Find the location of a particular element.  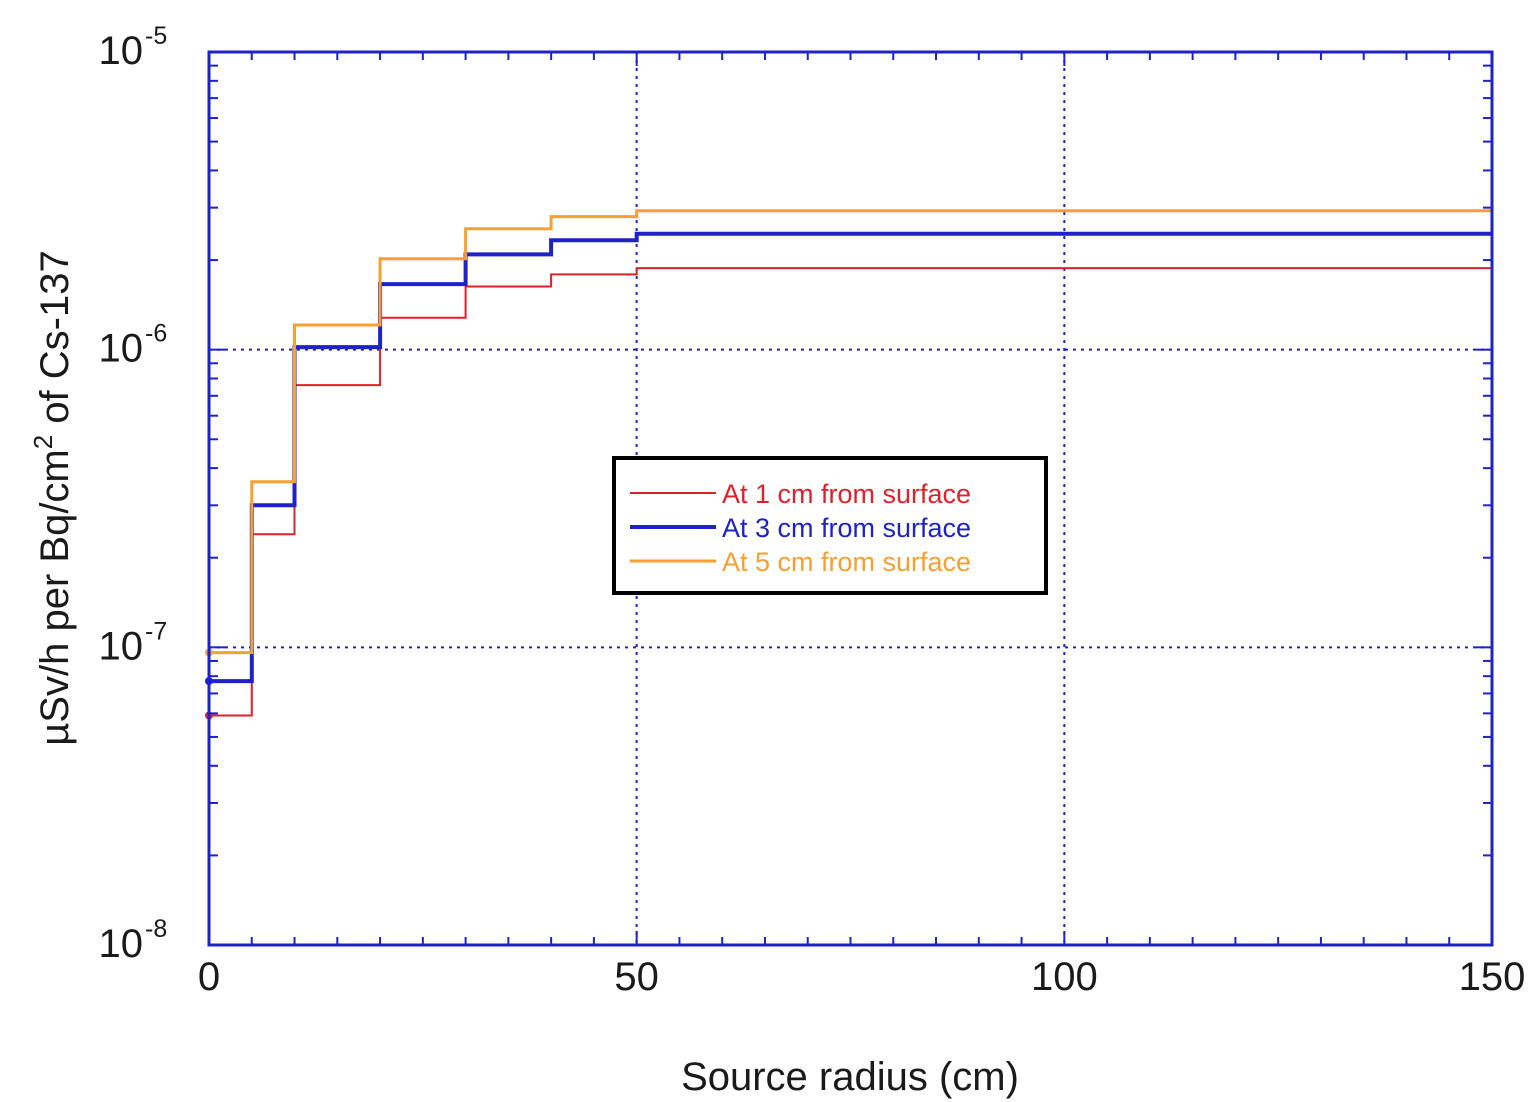

y-axis-label: µSv/h per Bq/cm2 of Cs-137 is located at coordinates (52, 497).